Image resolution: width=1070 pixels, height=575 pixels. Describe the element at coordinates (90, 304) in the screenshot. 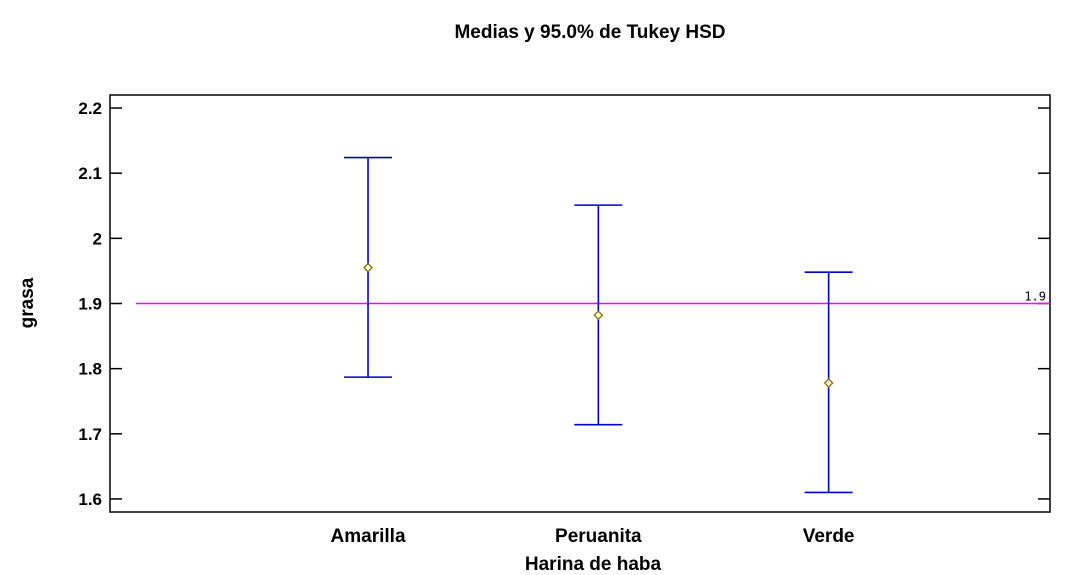

I see `y-tick-label: 1.9` at that location.